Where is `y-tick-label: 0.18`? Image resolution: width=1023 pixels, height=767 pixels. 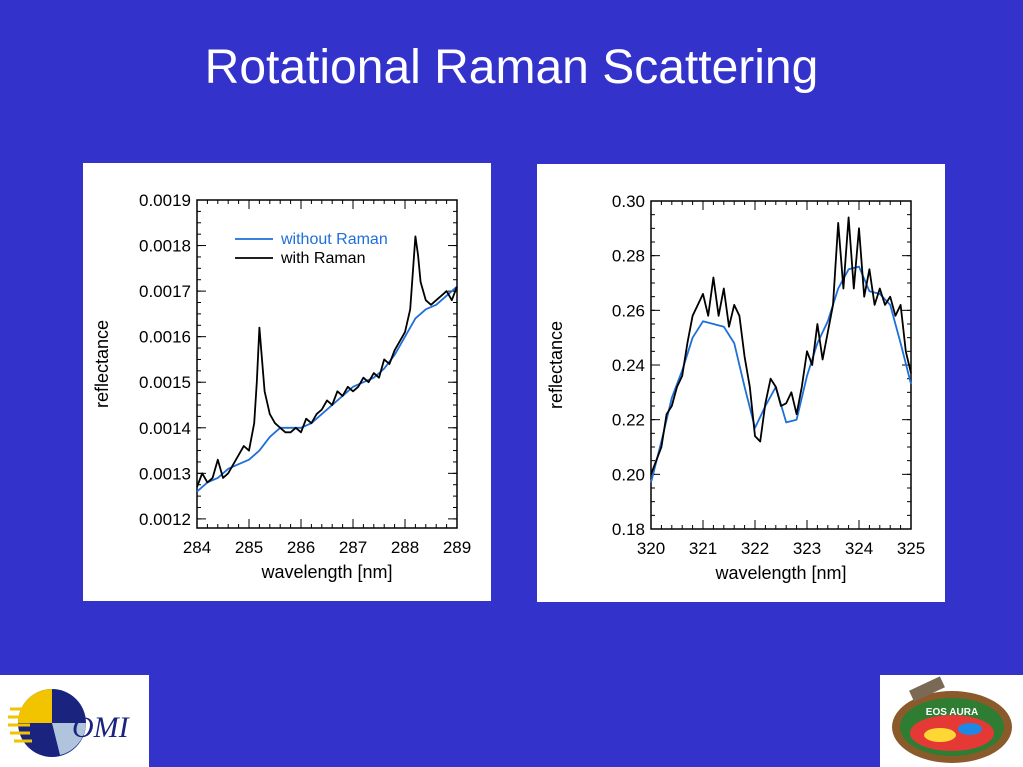 y-tick-label: 0.18 is located at coordinates (628, 529).